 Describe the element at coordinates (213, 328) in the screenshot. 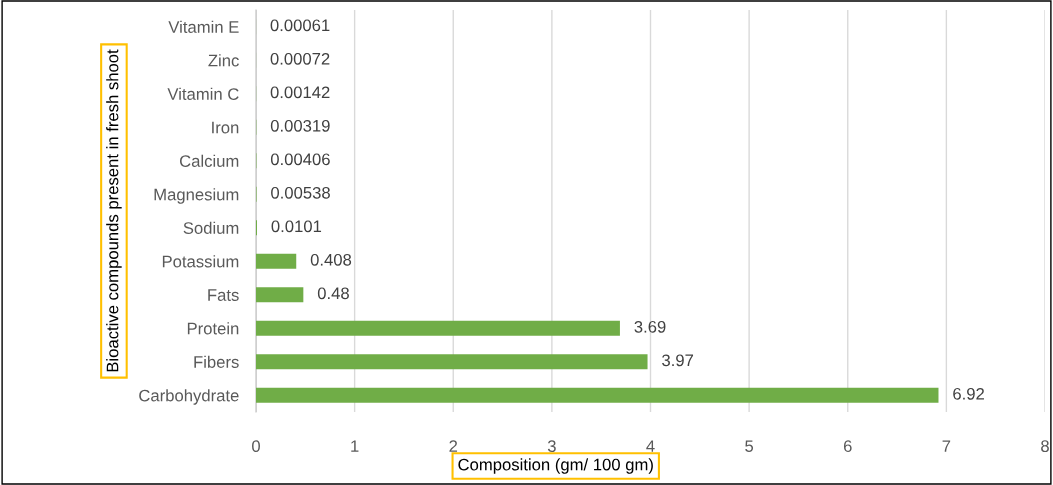

I see `y-tick-label: Protein` at that location.